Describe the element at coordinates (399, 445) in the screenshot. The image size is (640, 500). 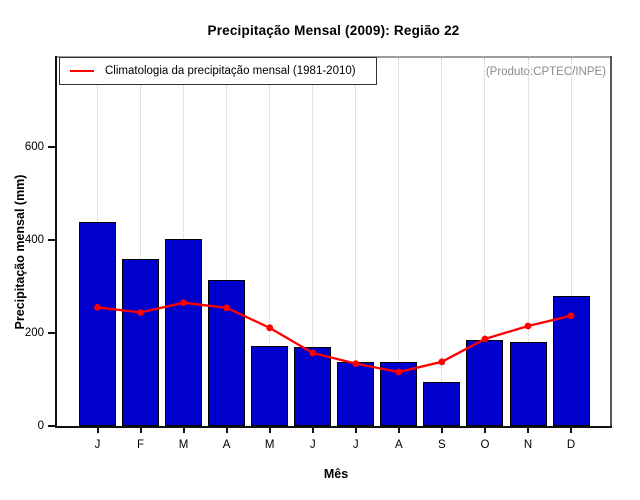
I see `x-tick-label-7: A` at that location.